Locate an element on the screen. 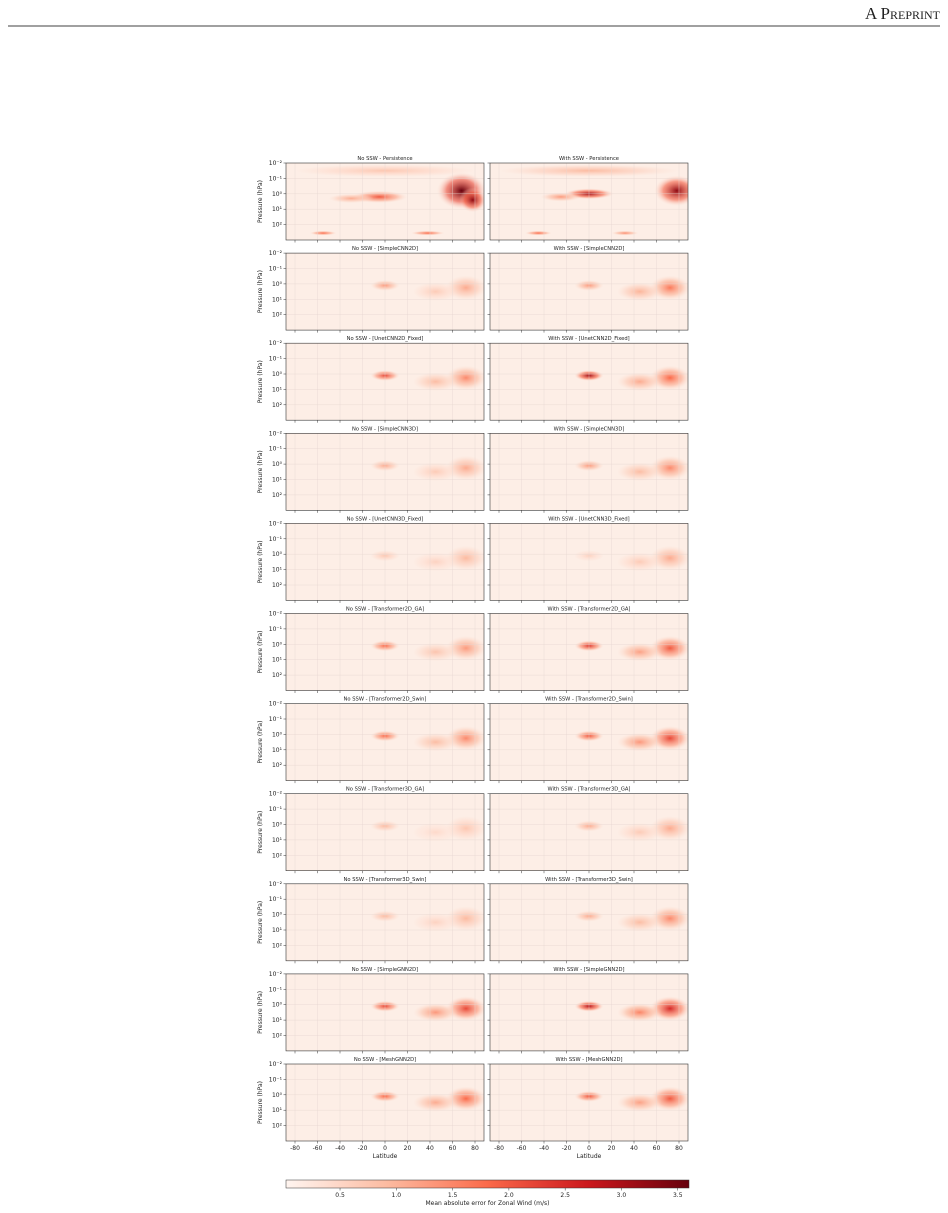  panel-title: No SSW - [SimpleGNN2D] is located at coordinates (385, 970).